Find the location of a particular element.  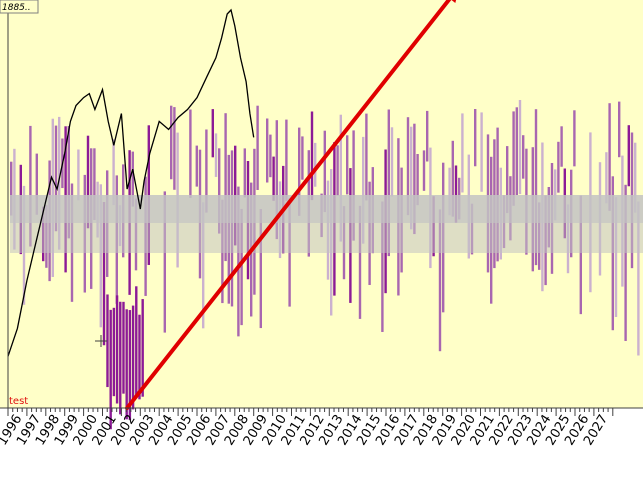

x-ticks is located at coordinates (310, 412).